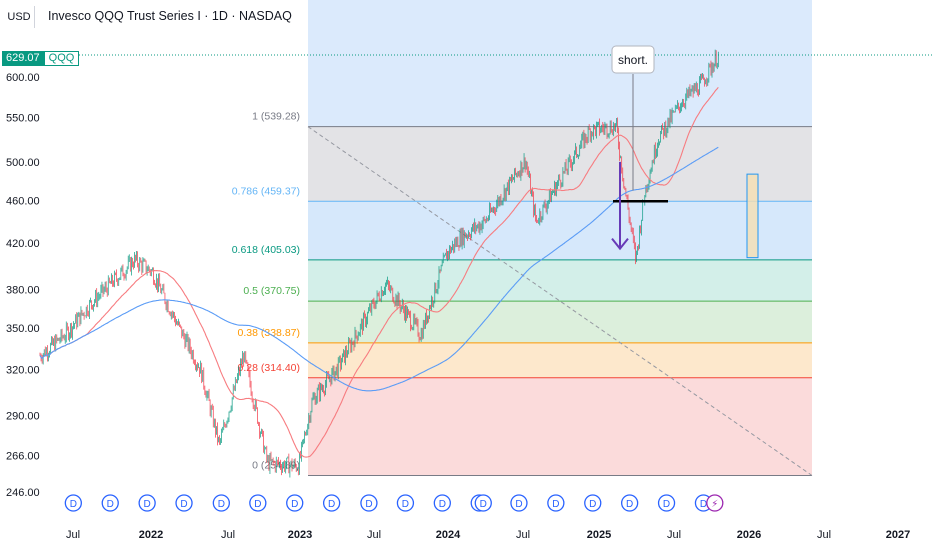 Image resolution: width=932 pixels, height=550 pixels. Describe the element at coordinates (276, 117) in the screenshot. I see `fib-label-1: 1 (539.28)` at that location.